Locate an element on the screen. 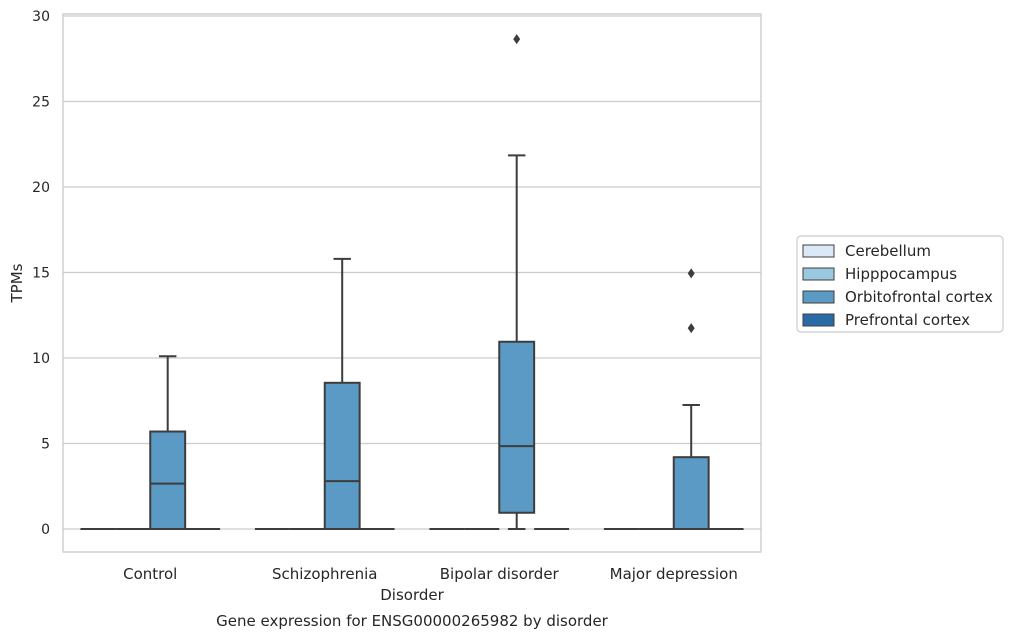 The height and width of the screenshot is (639, 1013). legend-label: Hipppocampus is located at coordinates (901, 274).